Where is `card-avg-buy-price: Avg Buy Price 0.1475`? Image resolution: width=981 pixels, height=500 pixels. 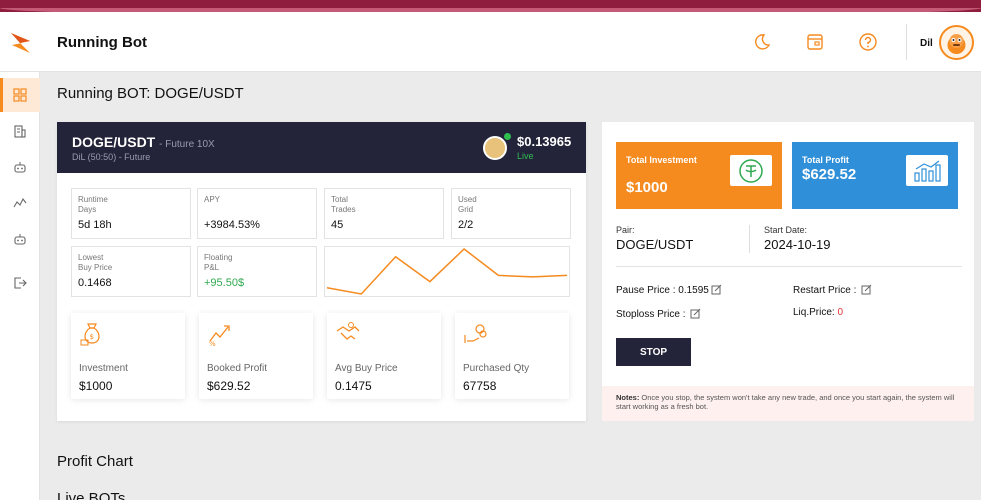
card-avg-buy-price: Avg Buy Price 0.1475 is located at coordinates (384, 356).